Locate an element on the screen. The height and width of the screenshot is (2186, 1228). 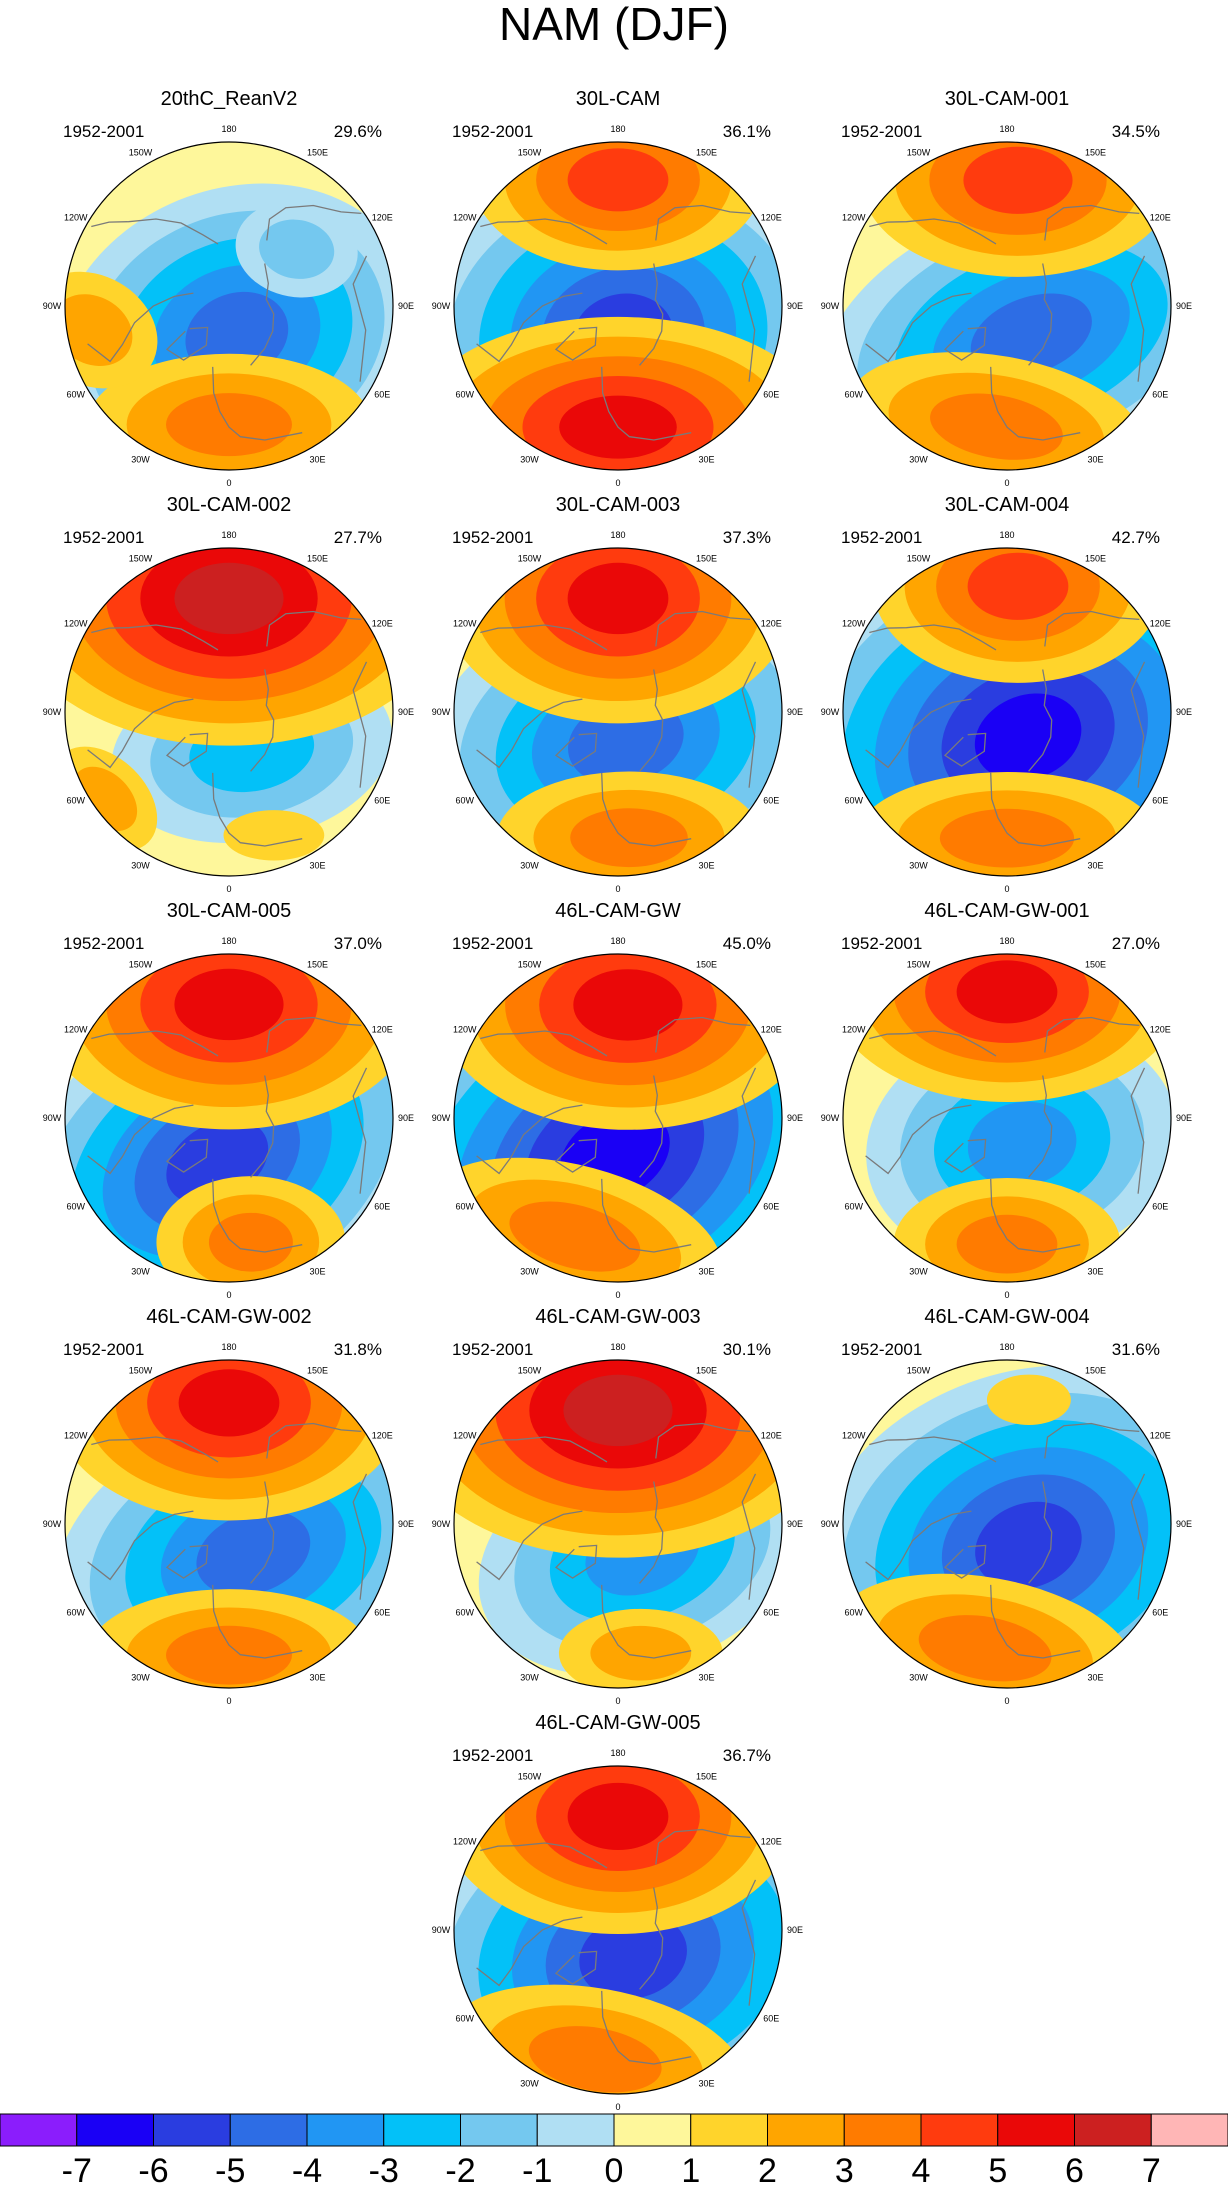
colorbar-tick-label: -4 is located at coordinates (307, 2169).